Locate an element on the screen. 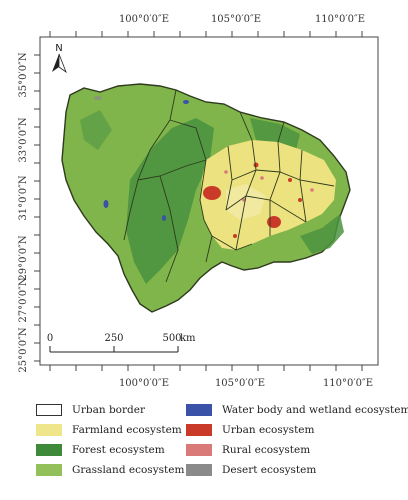 This screenshot has width=408, height=500. legend-label: Rural ecosystem is located at coordinates (266, 450).